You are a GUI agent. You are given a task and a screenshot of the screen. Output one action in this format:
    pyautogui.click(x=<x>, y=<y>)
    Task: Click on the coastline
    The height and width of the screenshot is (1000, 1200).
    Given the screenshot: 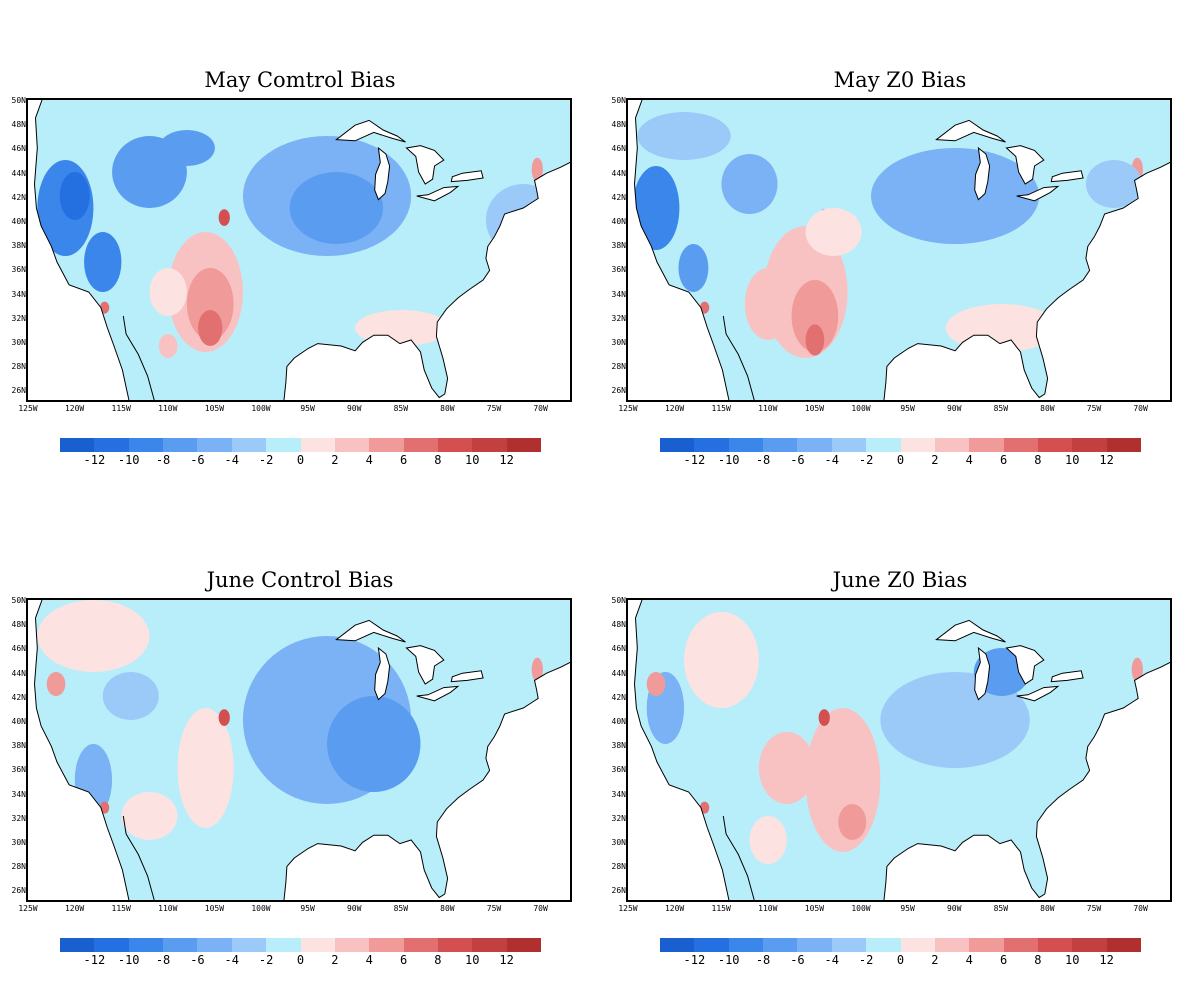 What is the action you would take?
    pyautogui.click(x=81, y=750)
    